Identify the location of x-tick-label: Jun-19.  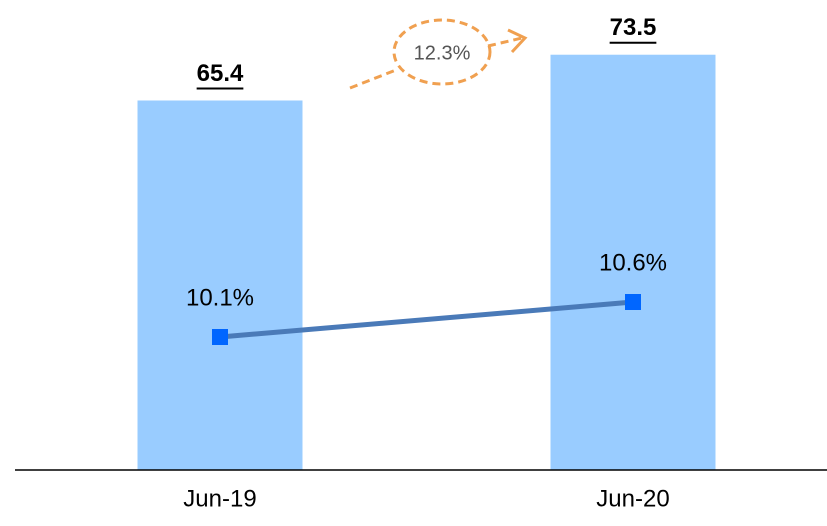
(219, 498).